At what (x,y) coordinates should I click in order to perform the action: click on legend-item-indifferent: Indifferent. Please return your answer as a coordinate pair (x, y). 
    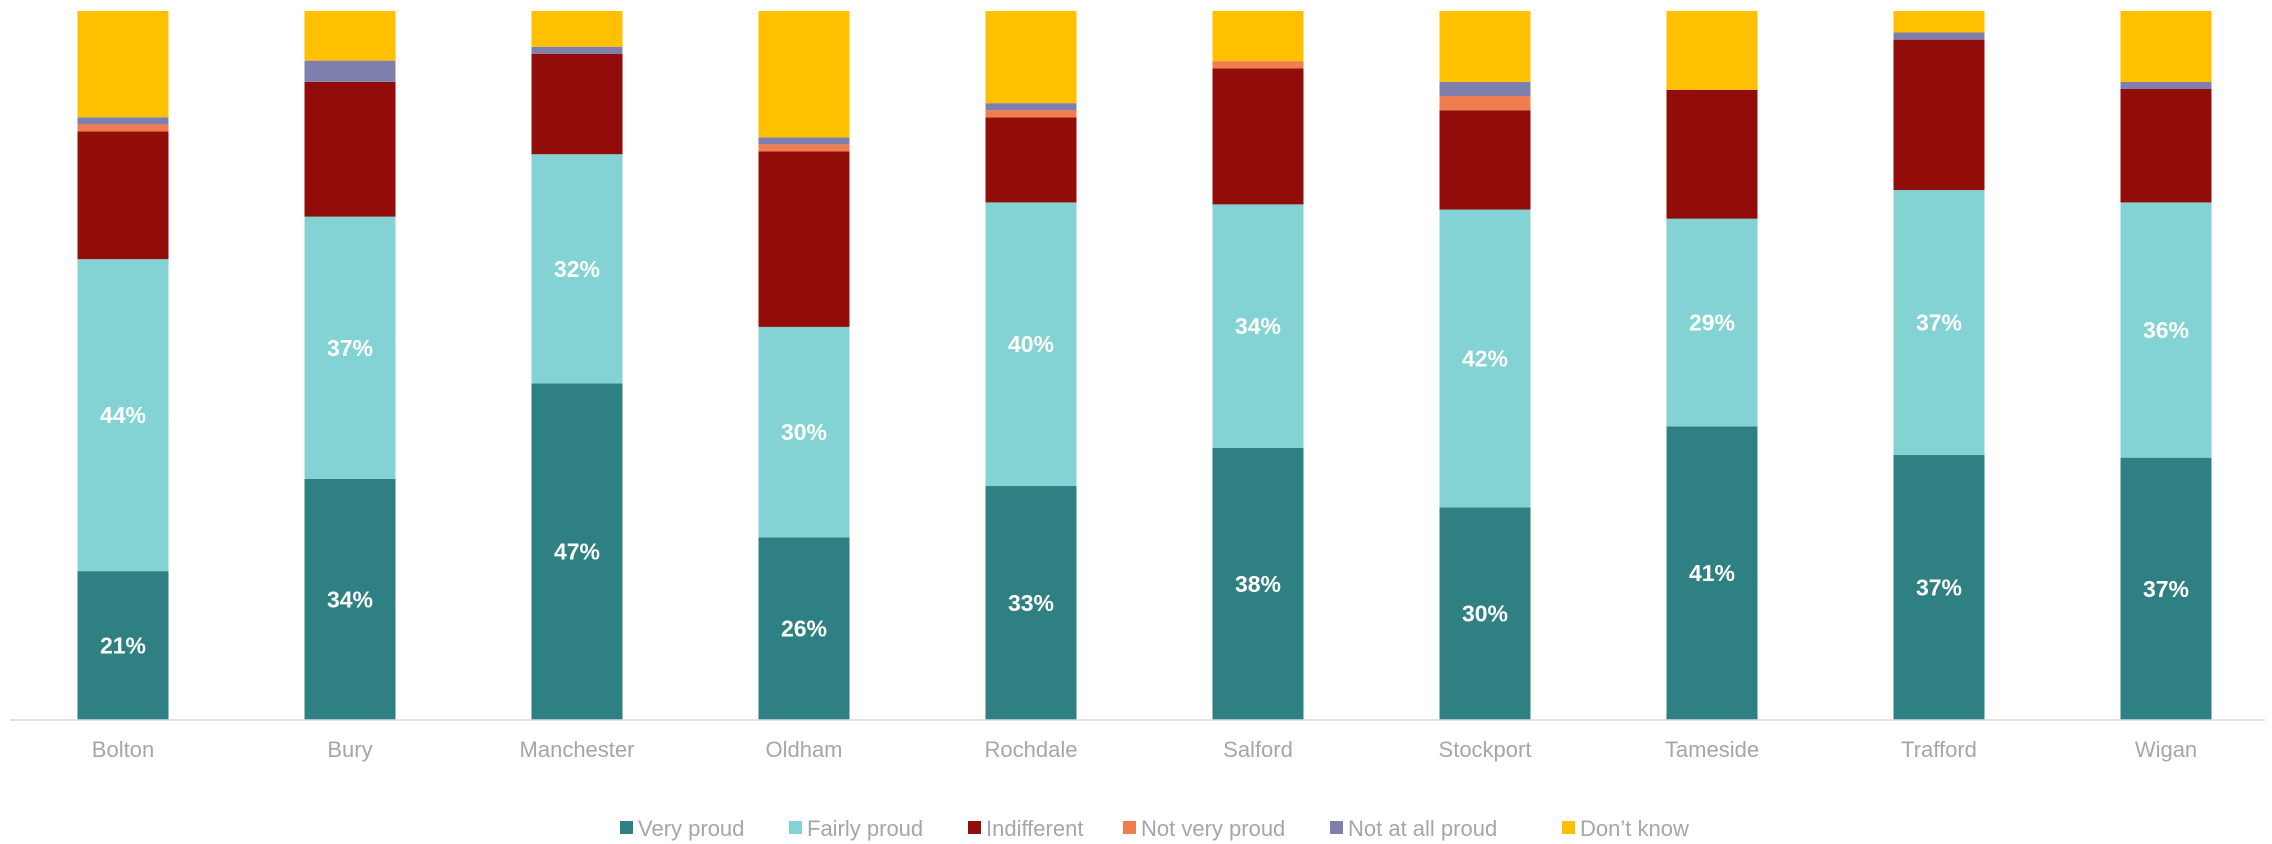
    Looking at the image, I should click on (1025, 828).